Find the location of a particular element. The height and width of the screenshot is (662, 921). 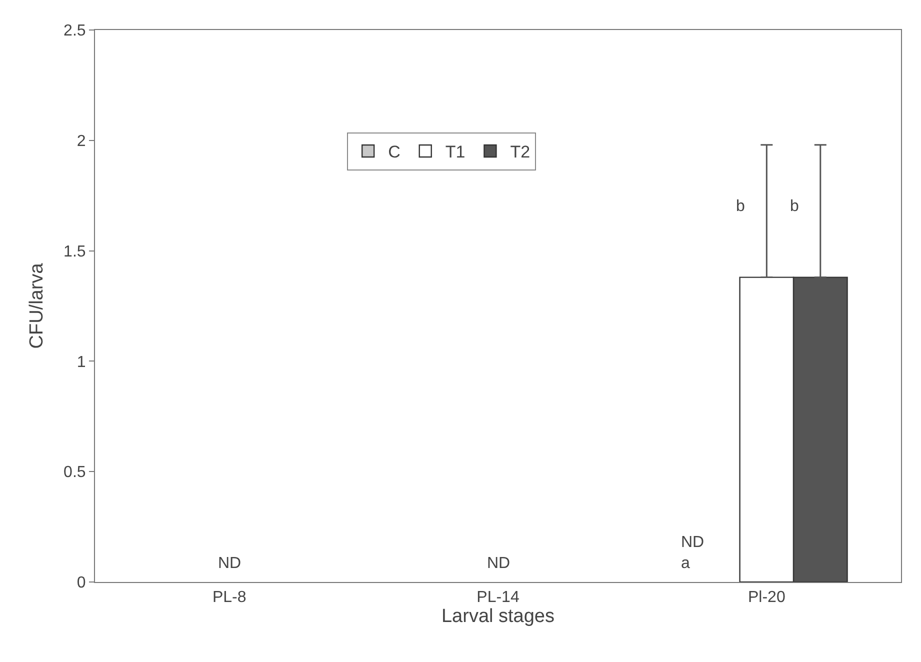

x-tick-label: PL-8 is located at coordinates (229, 597).